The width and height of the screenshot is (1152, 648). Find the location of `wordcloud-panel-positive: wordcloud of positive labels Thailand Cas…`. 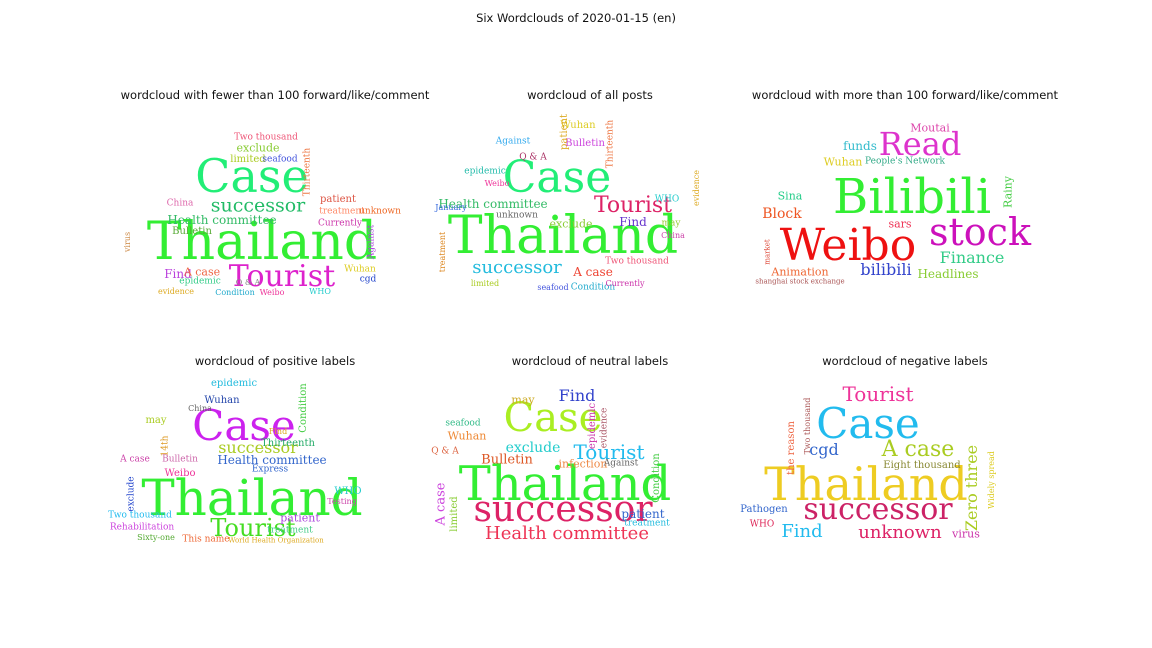

wordcloud-panel-positive: wordcloud of positive labels Thailand Cas… is located at coordinates (274, 454).